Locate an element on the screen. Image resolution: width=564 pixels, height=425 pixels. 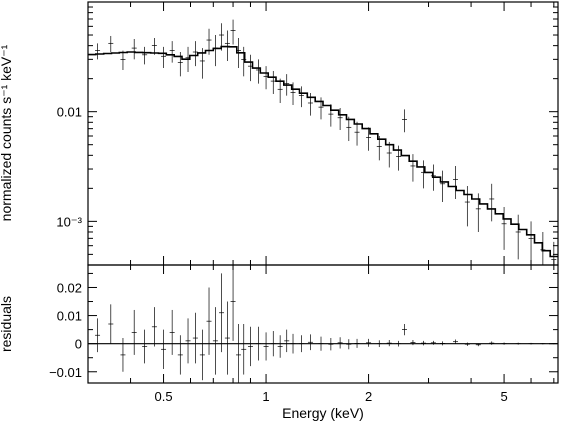
residuals-y-tick-label: 0.01 is located at coordinates (69, 316).